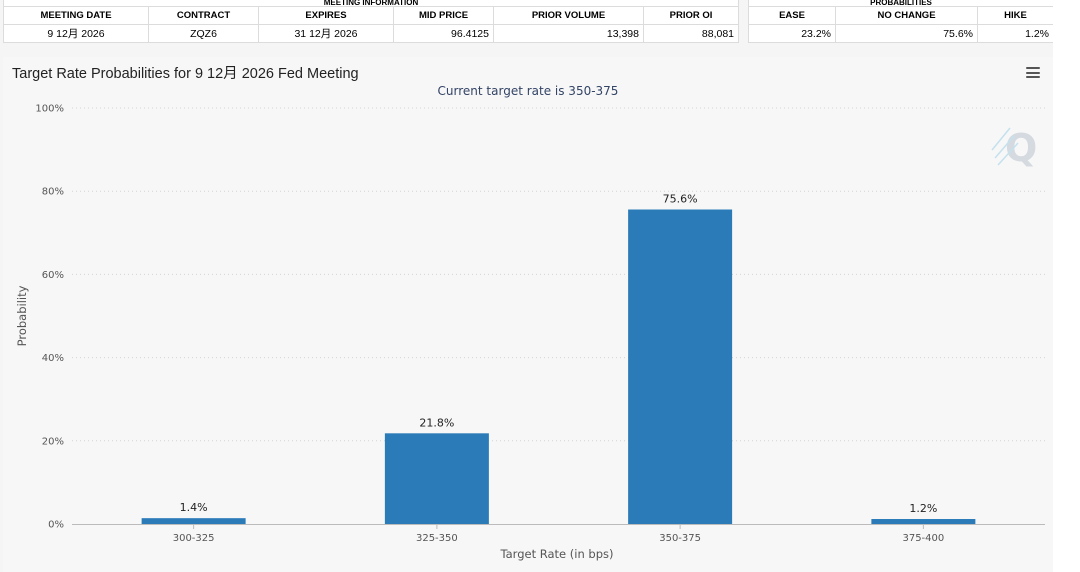 The image size is (1080, 572). Describe the element at coordinates (436, 422) in the screenshot. I see `data-label: 21.8%` at that location.